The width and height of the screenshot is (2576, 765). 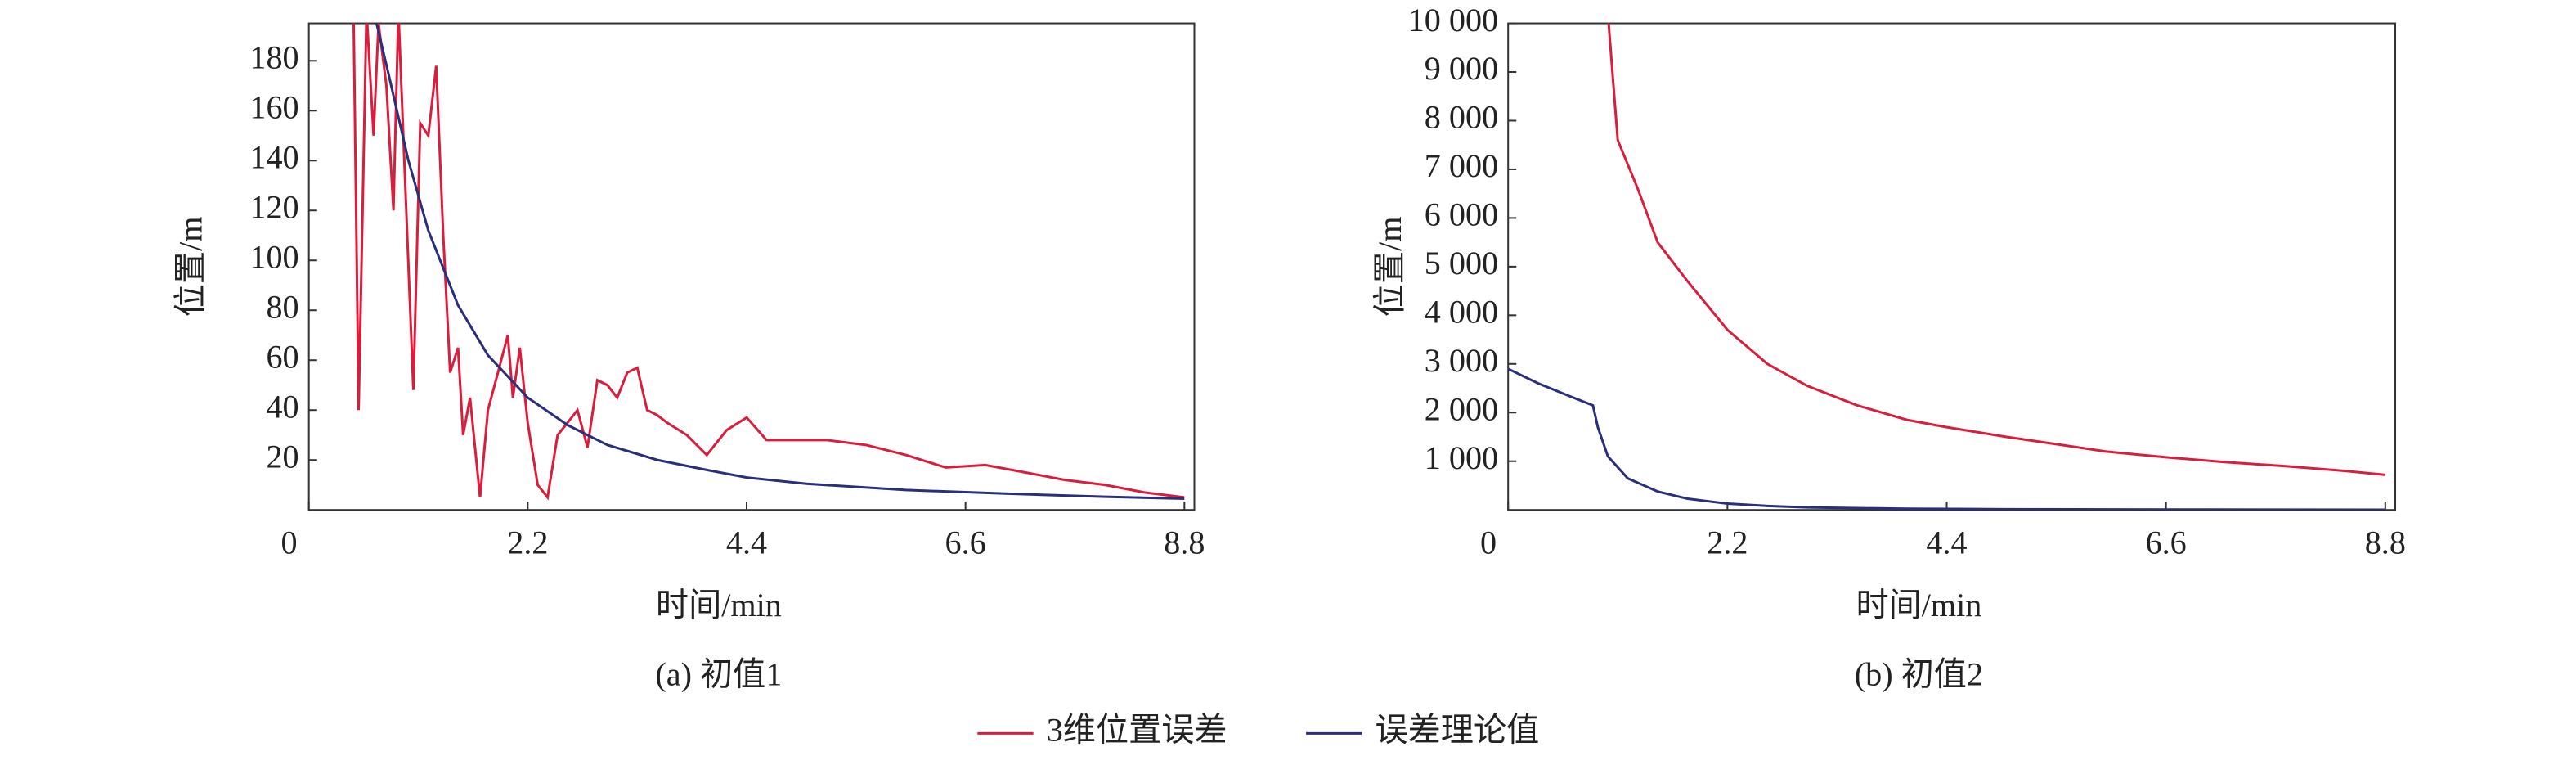 I want to click on y-tick-label: 1 000, so click(x=1461, y=458).